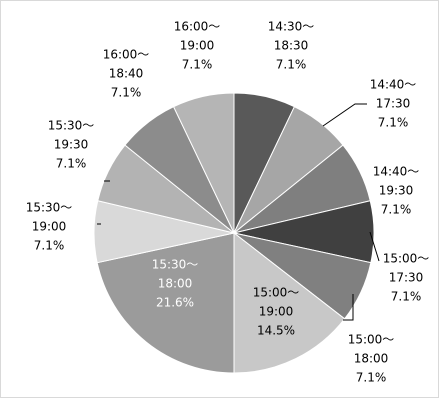 The image size is (439, 398). I want to click on slice-label: 14:40～ 17:30 7.1%, so click(393, 104).